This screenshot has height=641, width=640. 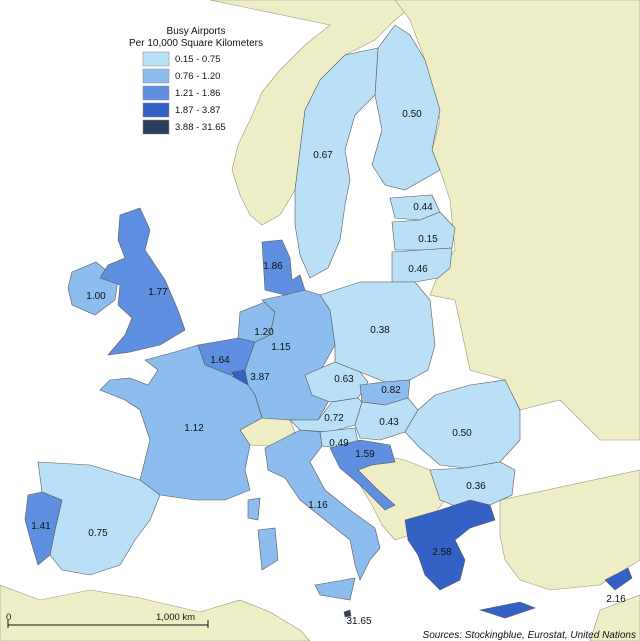 I want to click on scale-bar-end-label: 1,000 km, so click(x=175, y=617).